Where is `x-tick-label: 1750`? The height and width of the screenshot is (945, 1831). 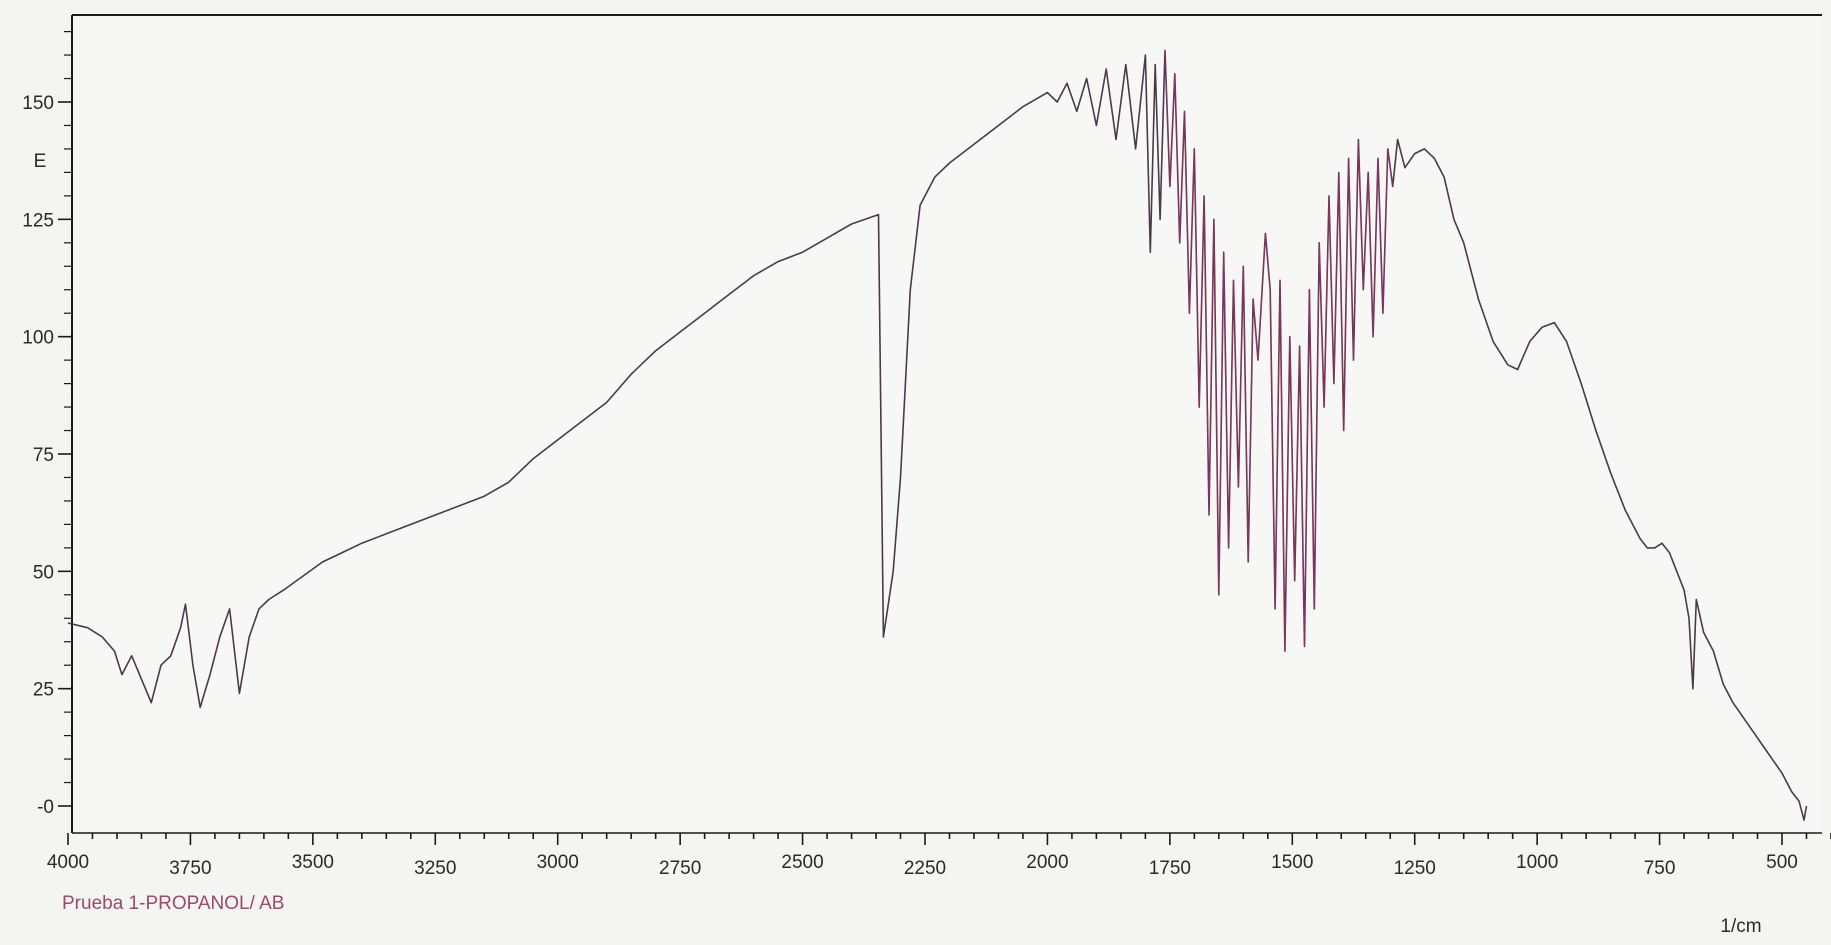 x-tick-label: 1750 is located at coordinates (1170, 868).